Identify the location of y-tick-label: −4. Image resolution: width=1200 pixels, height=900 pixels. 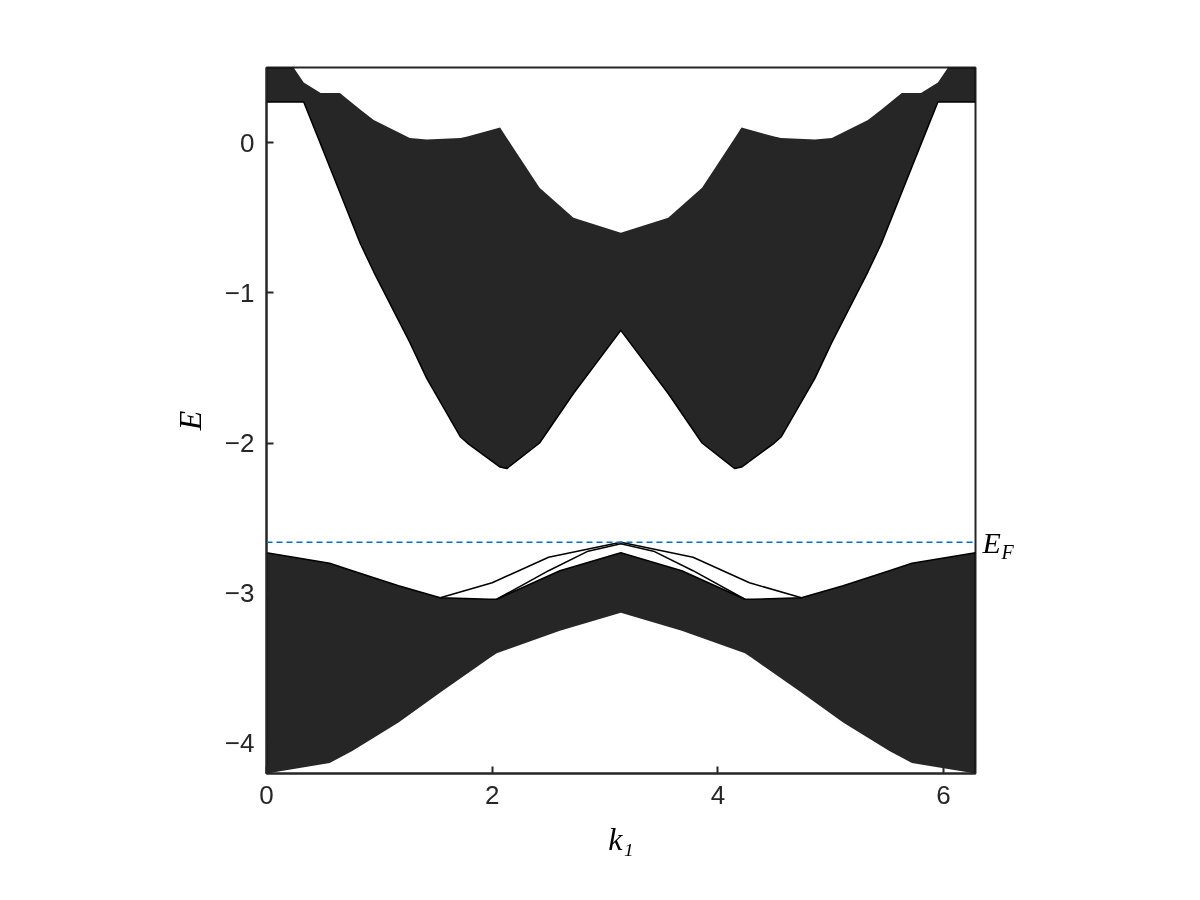
(239, 743).